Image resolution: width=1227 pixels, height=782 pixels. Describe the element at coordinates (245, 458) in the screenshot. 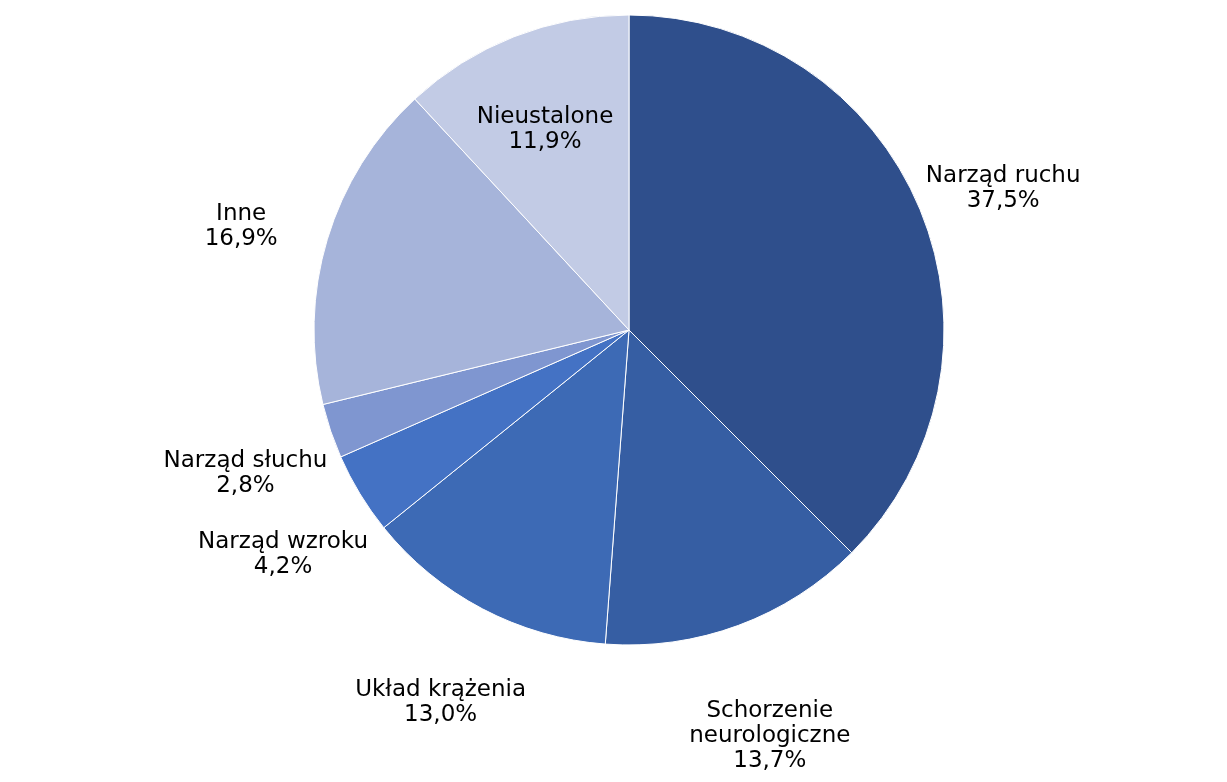

I see `slice-label: Narząd słuchu` at that location.